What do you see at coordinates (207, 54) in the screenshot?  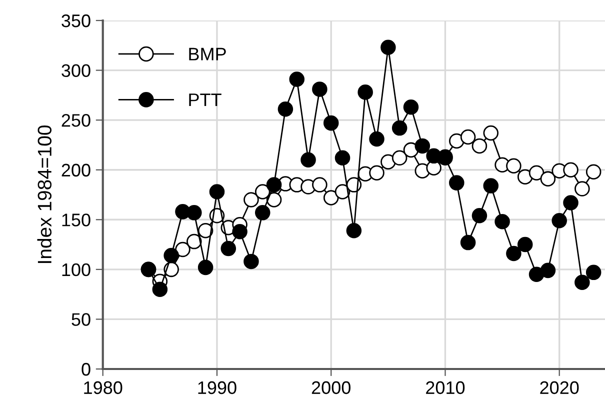 I see `legend-label: BMP` at bounding box center [207, 54].